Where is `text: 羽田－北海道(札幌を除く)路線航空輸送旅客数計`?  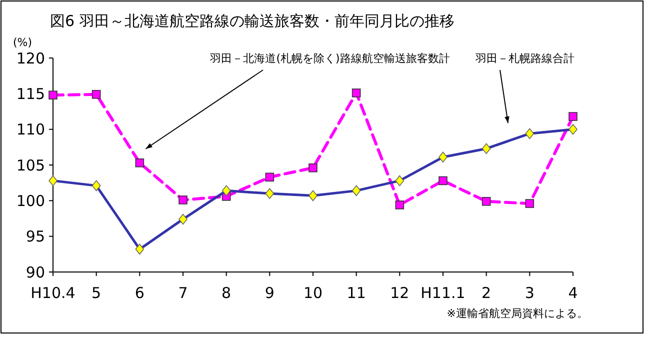
text: 羽田－北海道(札幌を除く)路線航空輸送旅客数計 is located at coordinates (330, 58).